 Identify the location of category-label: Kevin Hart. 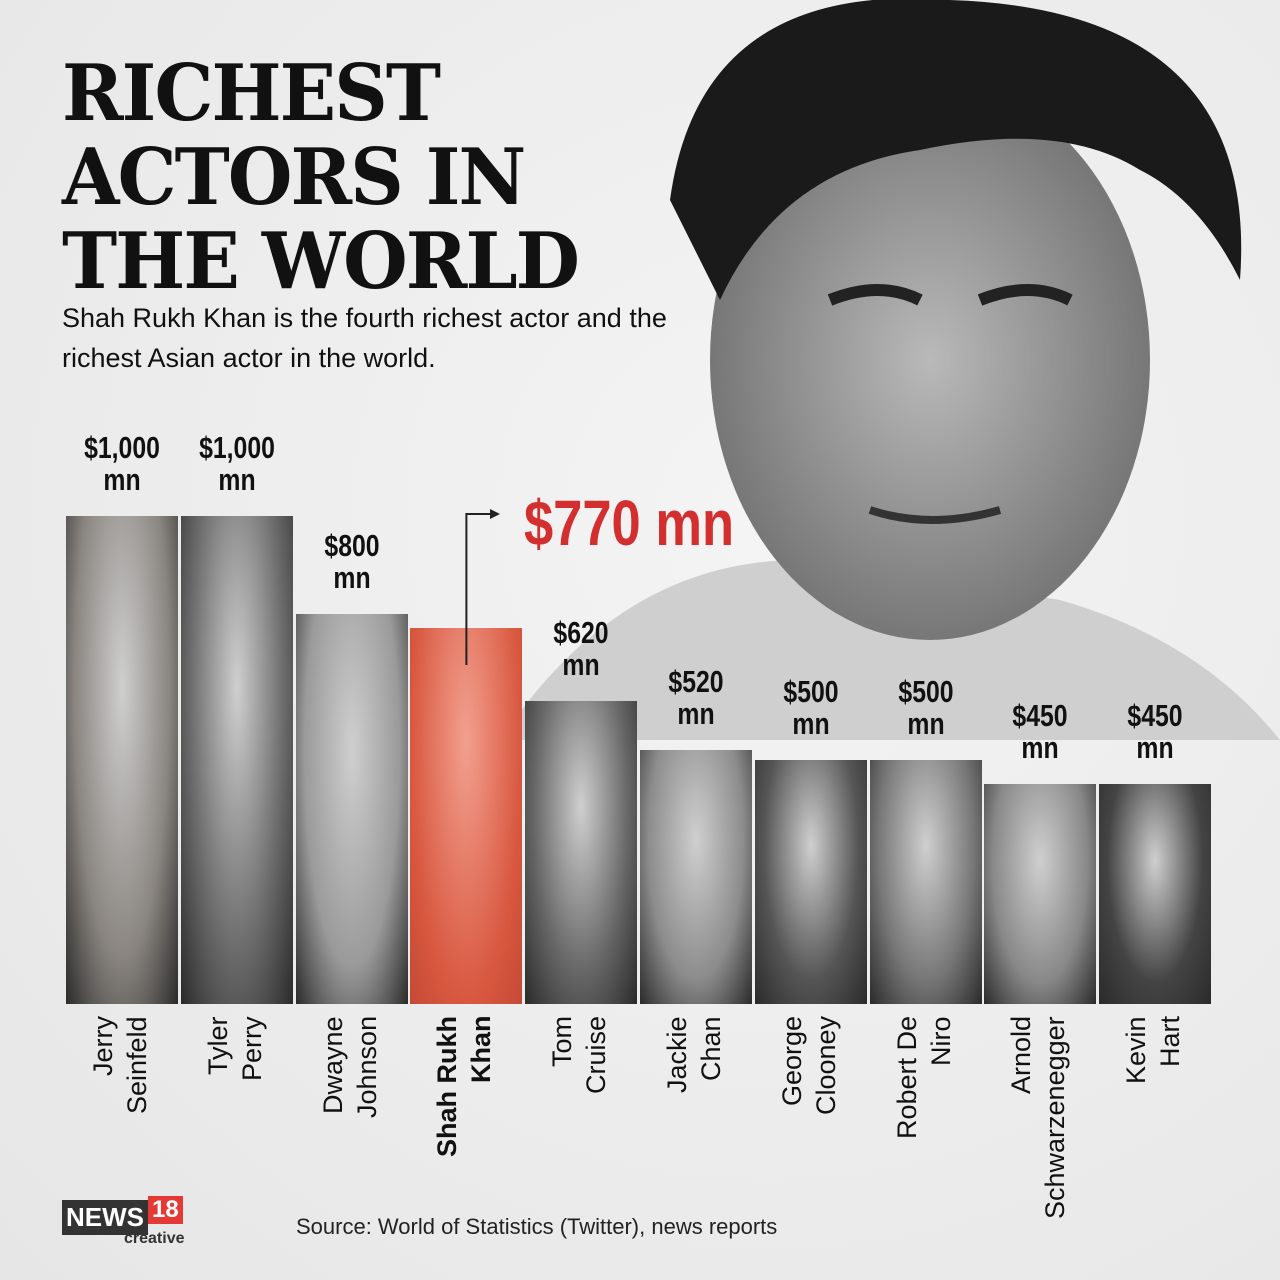
(1153, 1050).